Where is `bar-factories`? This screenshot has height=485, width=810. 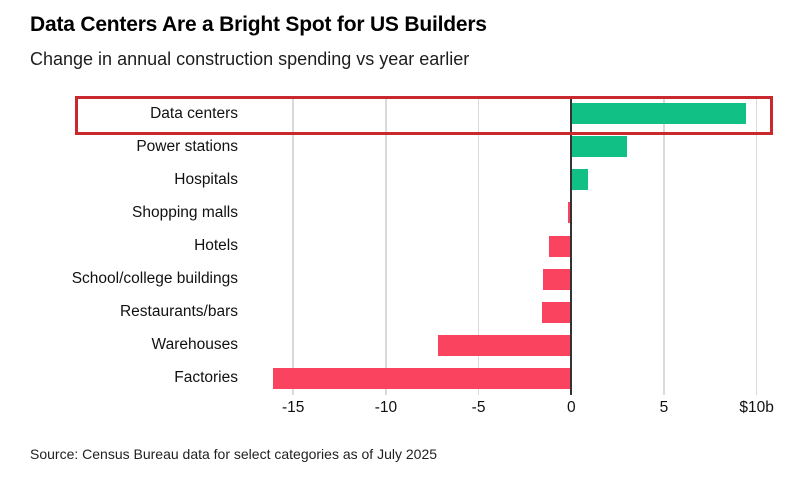 bar-factories is located at coordinates (422, 378).